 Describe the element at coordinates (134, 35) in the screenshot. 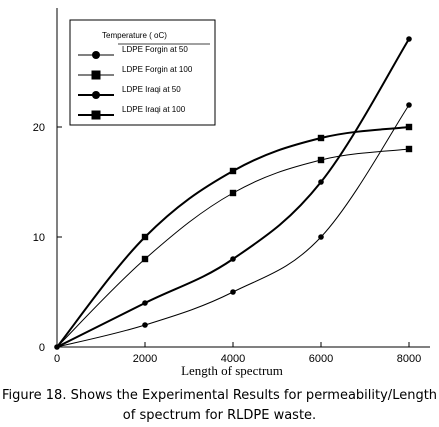

I see `legend-title: Temperature ( oC)` at that location.